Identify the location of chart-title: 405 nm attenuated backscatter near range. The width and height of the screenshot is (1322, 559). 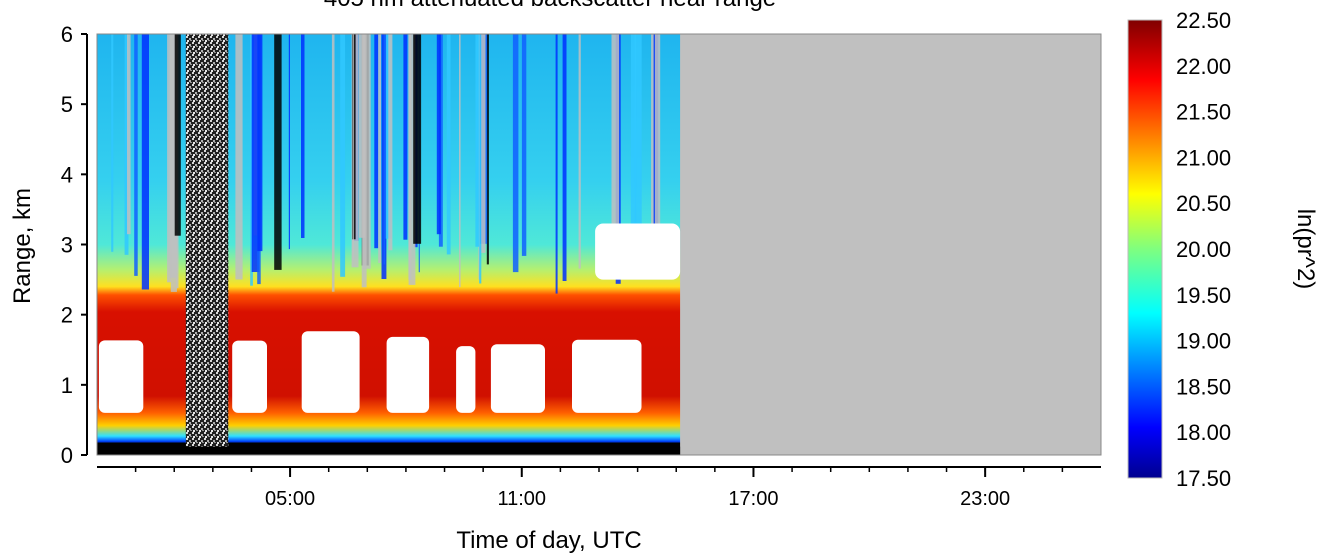
(550, 6).